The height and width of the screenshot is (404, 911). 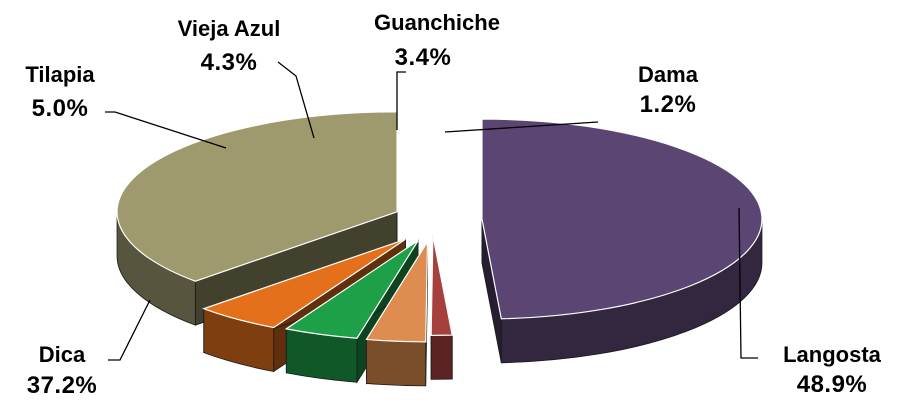 I want to click on category-label-dica: Dica, so click(x=62, y=354).